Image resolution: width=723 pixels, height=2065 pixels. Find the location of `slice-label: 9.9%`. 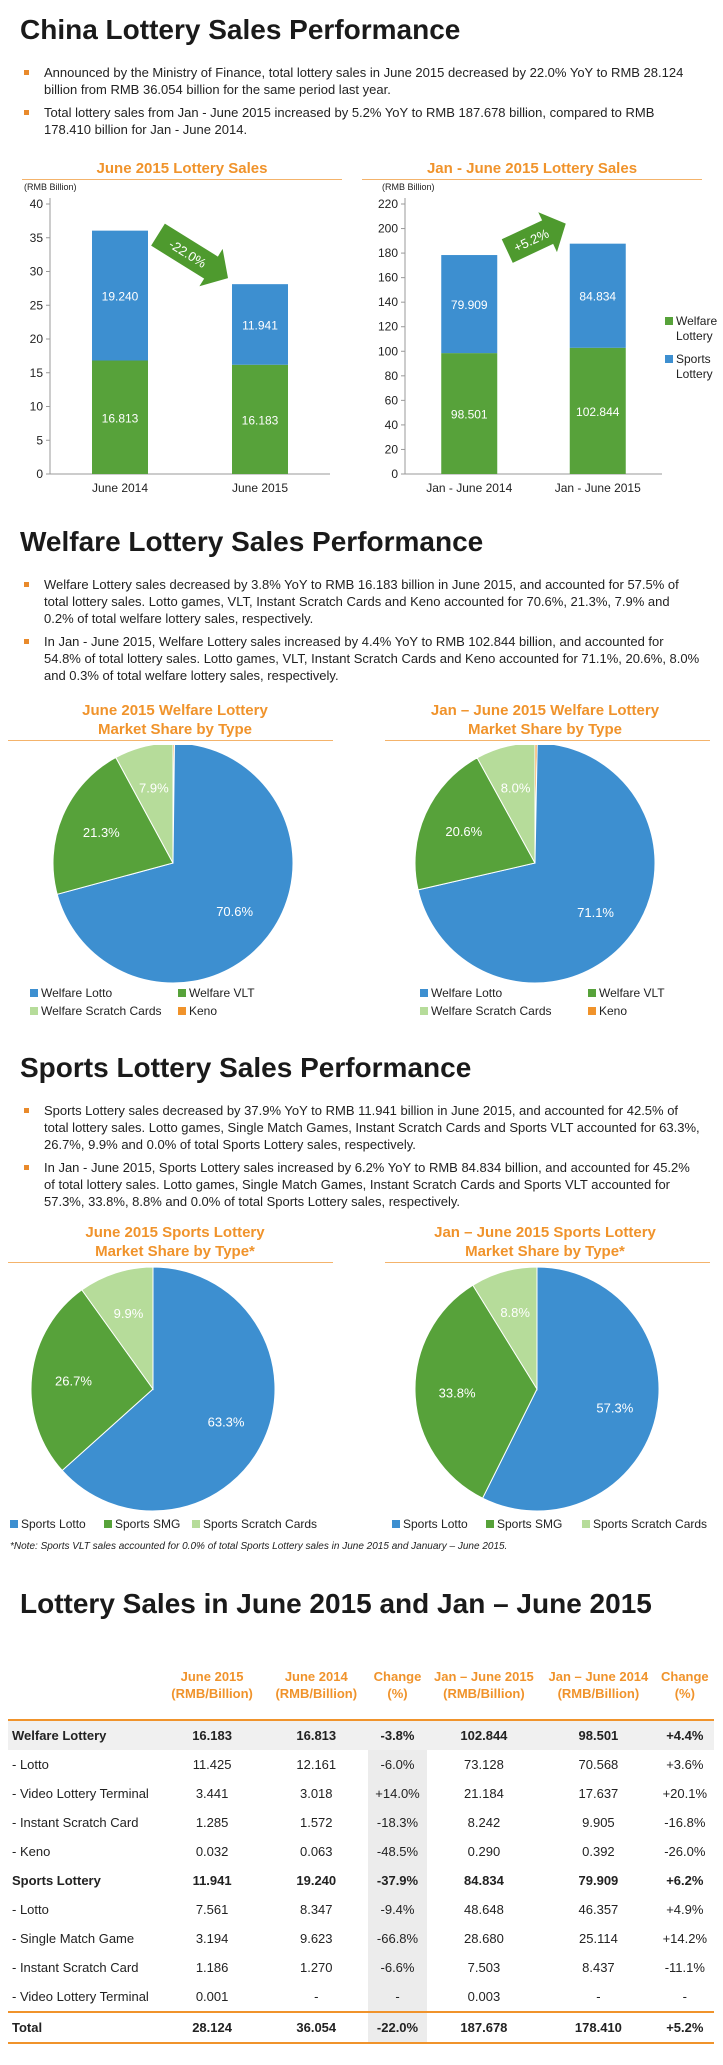

slice-label: 9.9% is located at coordinates (129, 1313).